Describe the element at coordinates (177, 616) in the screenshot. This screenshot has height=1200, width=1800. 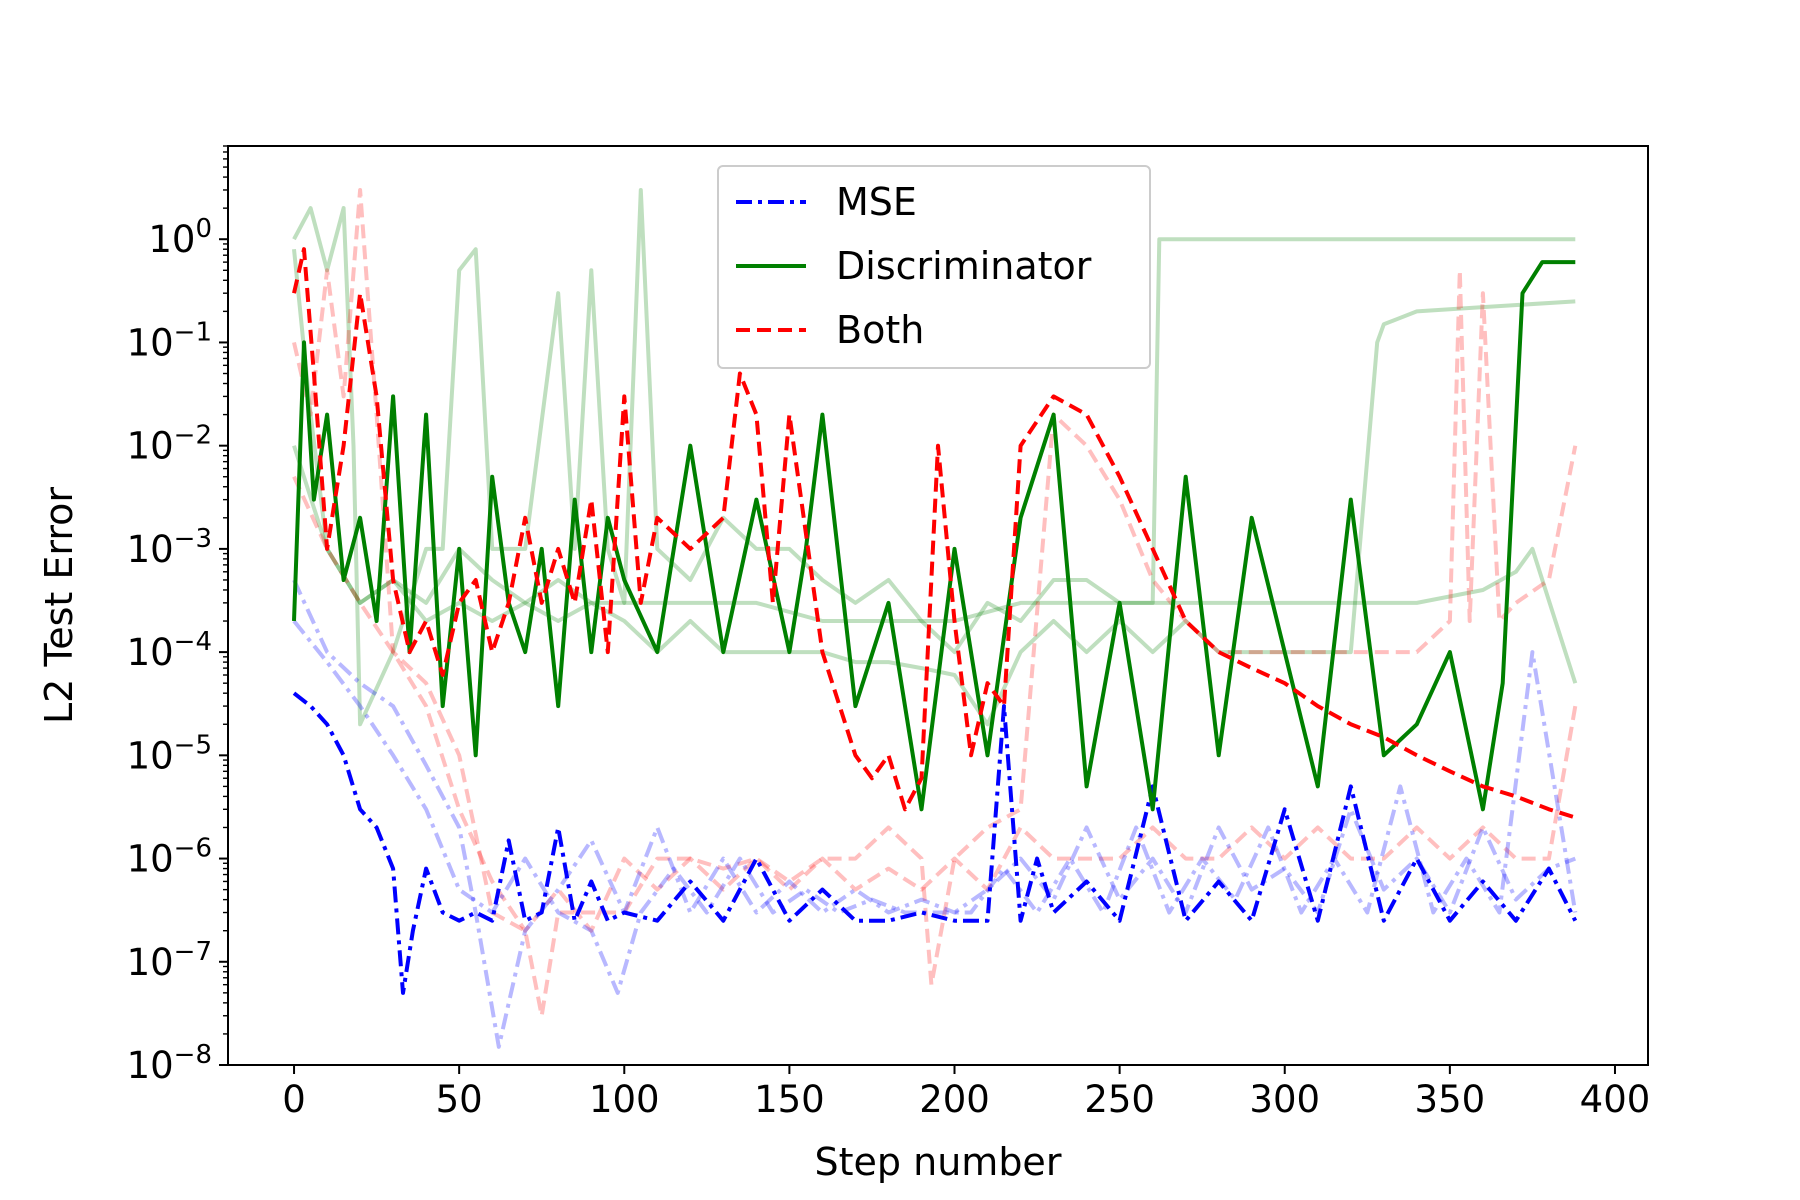
I see `y-axis-ticks: 10⁰ 10⁻¹ 10⁻² 10⁻³ 10⁻⁴ 10⁻⁵ 10⁻⁶ 10⁻⁷ 10⁻⁸` at that location.